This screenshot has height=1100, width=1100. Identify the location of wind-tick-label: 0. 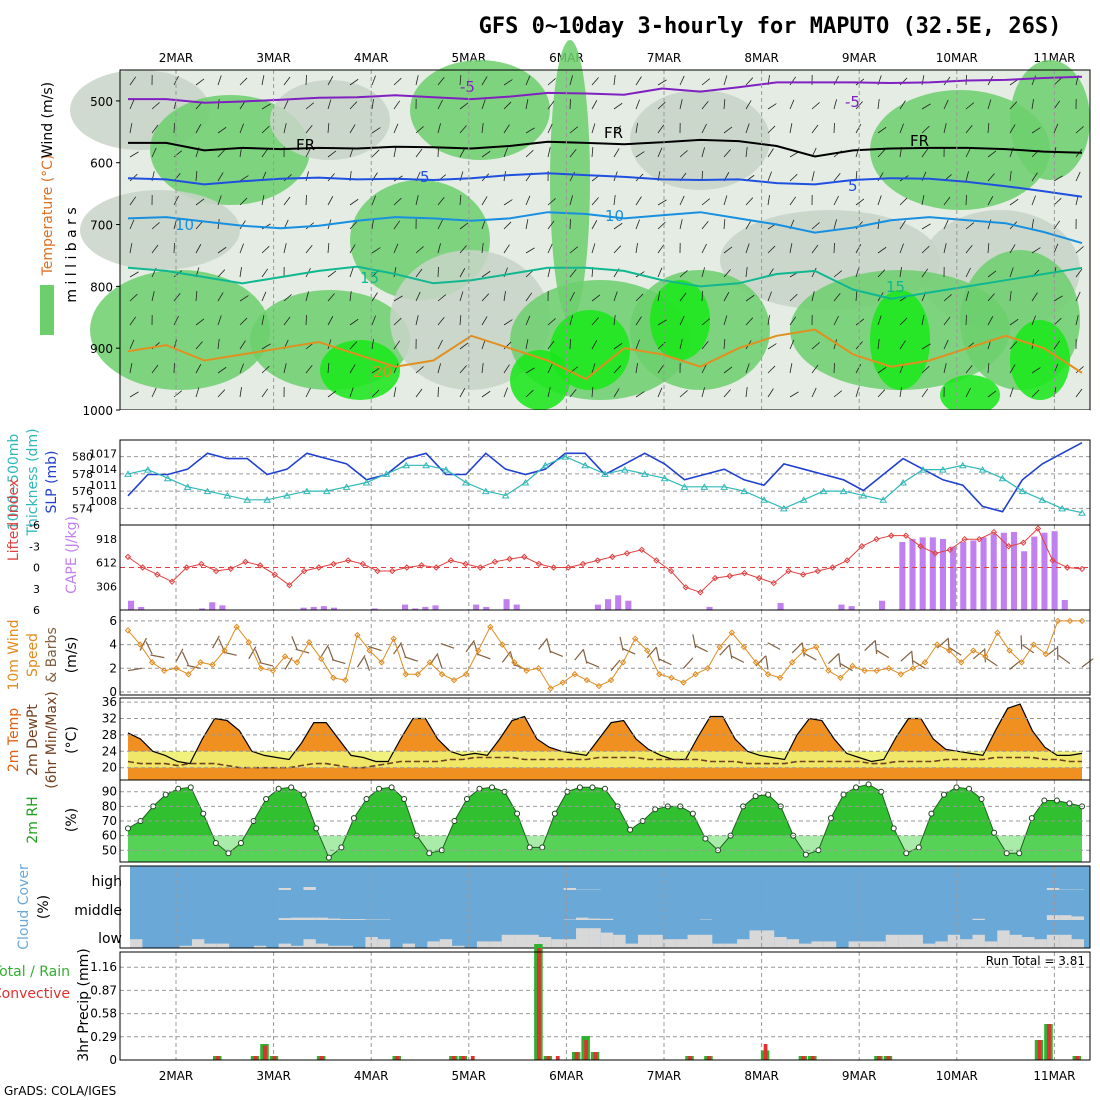
(113, 692).